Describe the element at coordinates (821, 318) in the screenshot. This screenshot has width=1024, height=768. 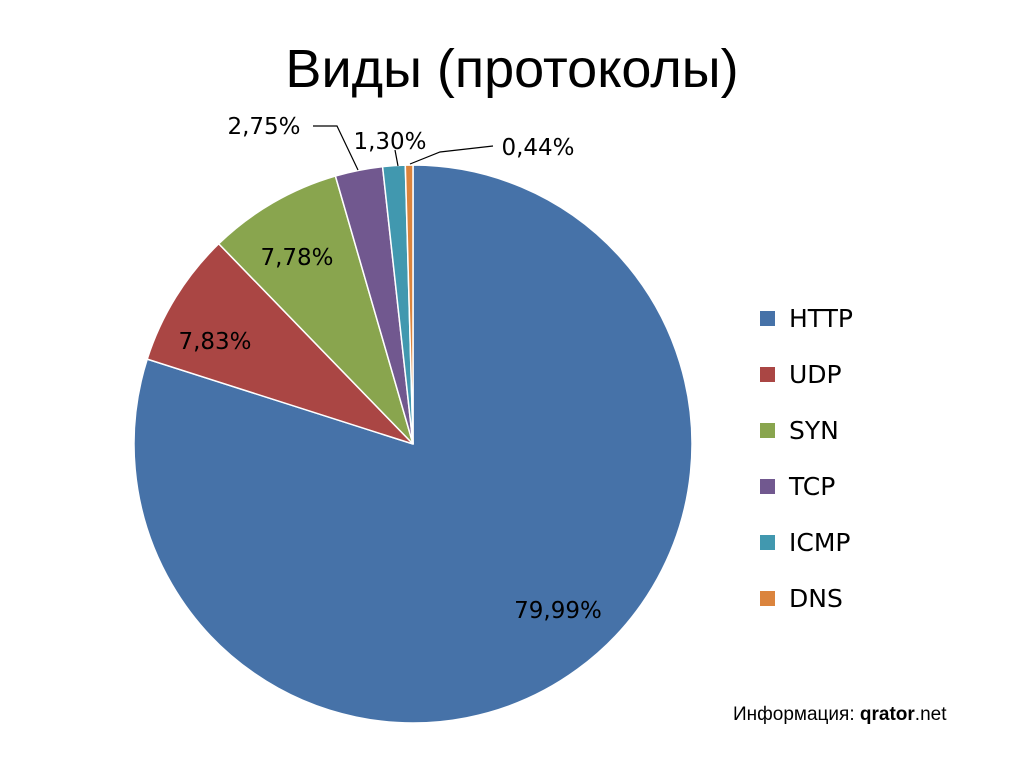
I see `legend-label: HTTP` at that location.